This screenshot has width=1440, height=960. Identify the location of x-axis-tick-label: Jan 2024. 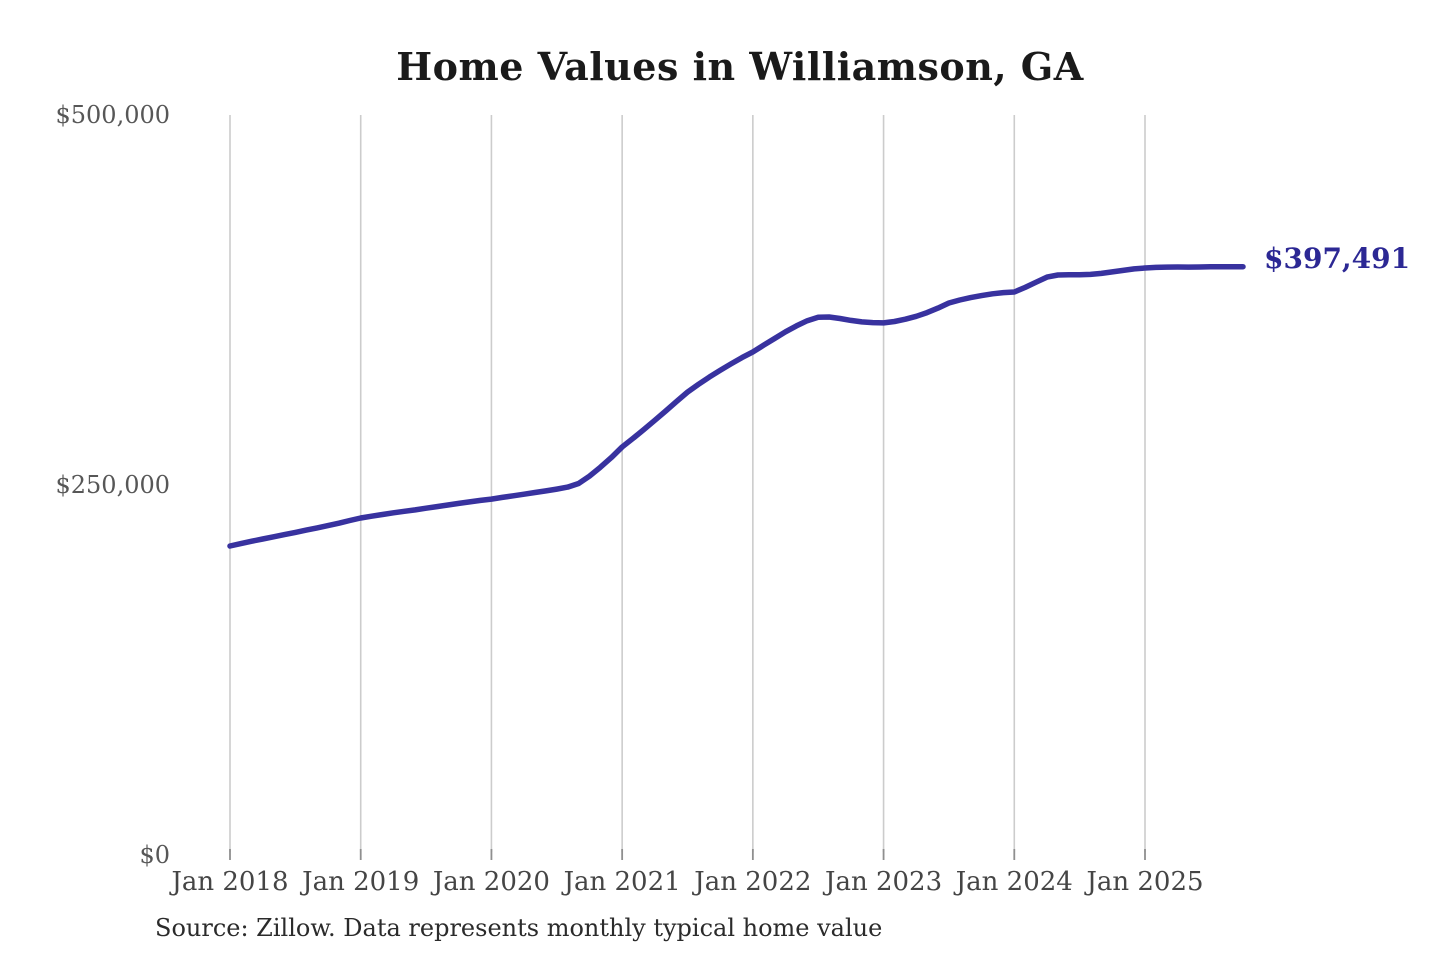
(1013, 882).